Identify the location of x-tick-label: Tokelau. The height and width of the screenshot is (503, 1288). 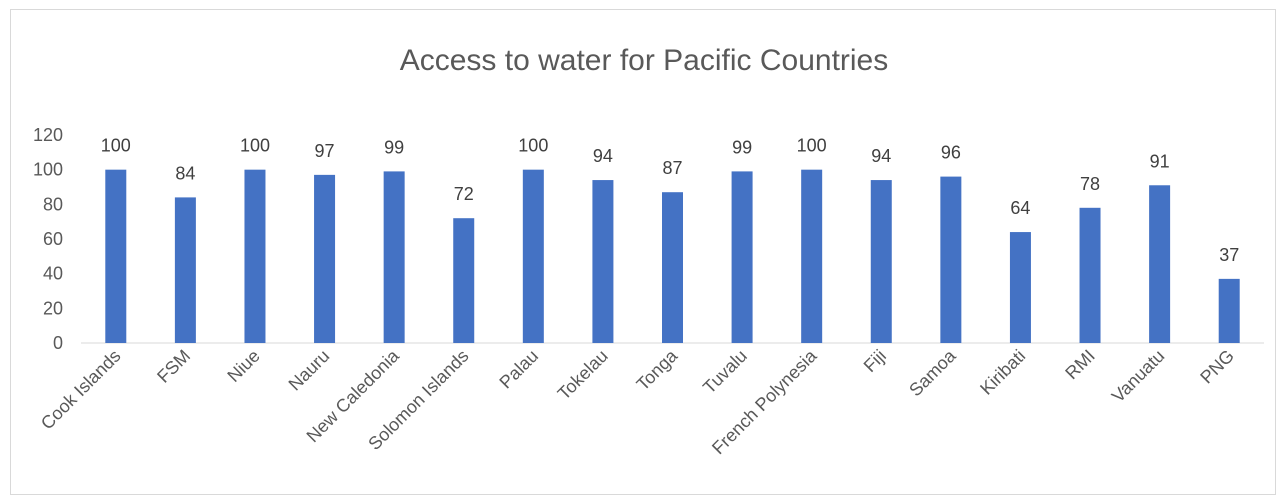
(583, 375).